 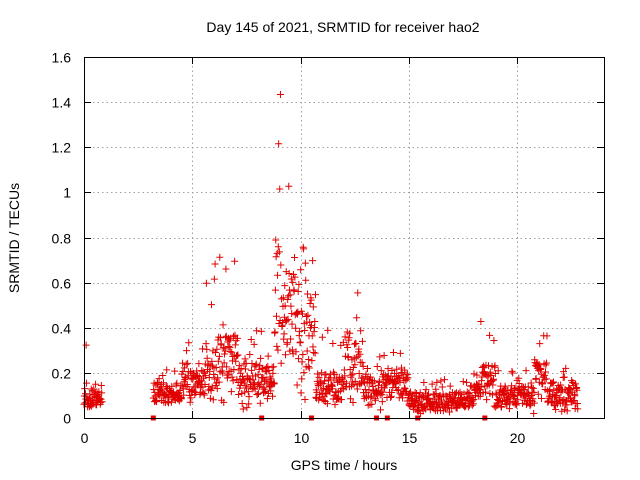 What do you see at coordinates (302, 438) in the screenshot?
I see `x-tick-label: 10` at bounding box center [302, 438].